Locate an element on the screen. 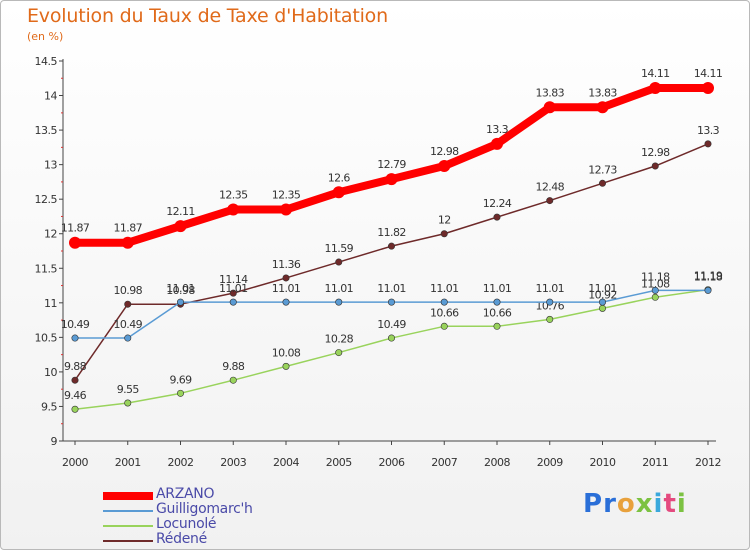 This screenshot has width=750, height=550. data-label: 9.46 is located at coordinates (75, 395).